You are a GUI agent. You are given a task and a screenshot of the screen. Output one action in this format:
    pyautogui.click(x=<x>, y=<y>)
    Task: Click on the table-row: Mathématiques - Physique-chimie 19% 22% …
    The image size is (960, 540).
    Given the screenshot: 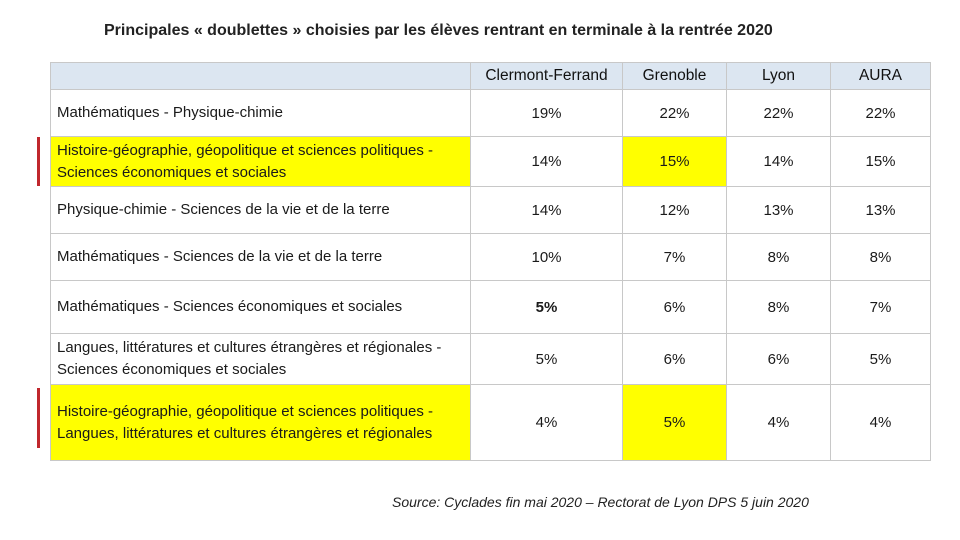 What is the action you would take?
    pyautogui.click(x=490, y=113)
    